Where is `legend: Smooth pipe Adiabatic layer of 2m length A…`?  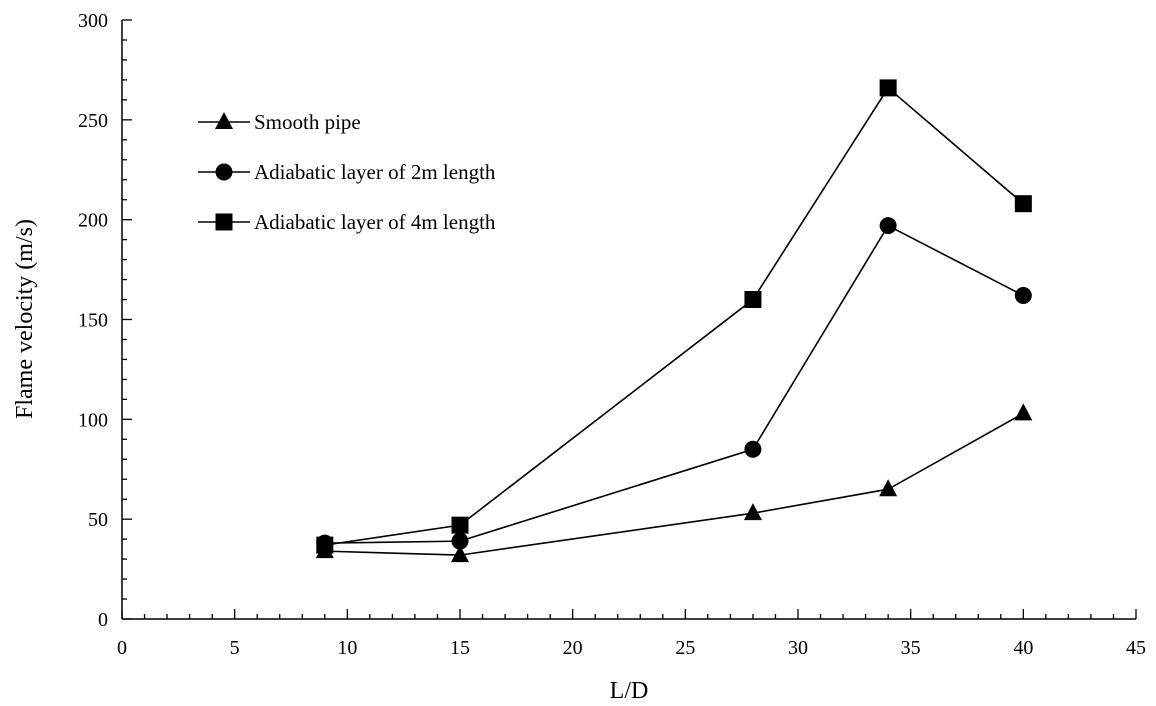
legend: Smooth pipe Adiabatic layer of 2m length A… is located at coordinates (347, 172).